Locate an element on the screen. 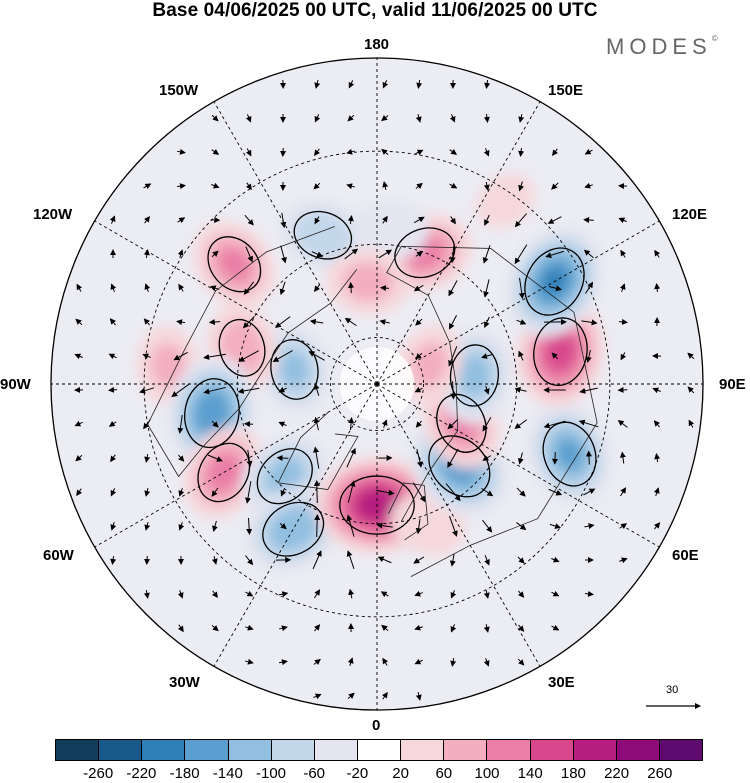 This screenshot has width=750, height=783. colorbar-tick-label: 100 is located at coordinates (487, 773).